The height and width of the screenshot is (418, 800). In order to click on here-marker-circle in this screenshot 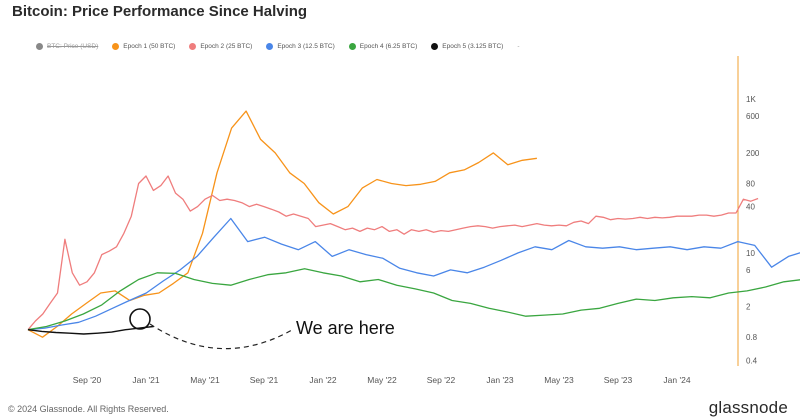, I will do `click(140, 319)`.